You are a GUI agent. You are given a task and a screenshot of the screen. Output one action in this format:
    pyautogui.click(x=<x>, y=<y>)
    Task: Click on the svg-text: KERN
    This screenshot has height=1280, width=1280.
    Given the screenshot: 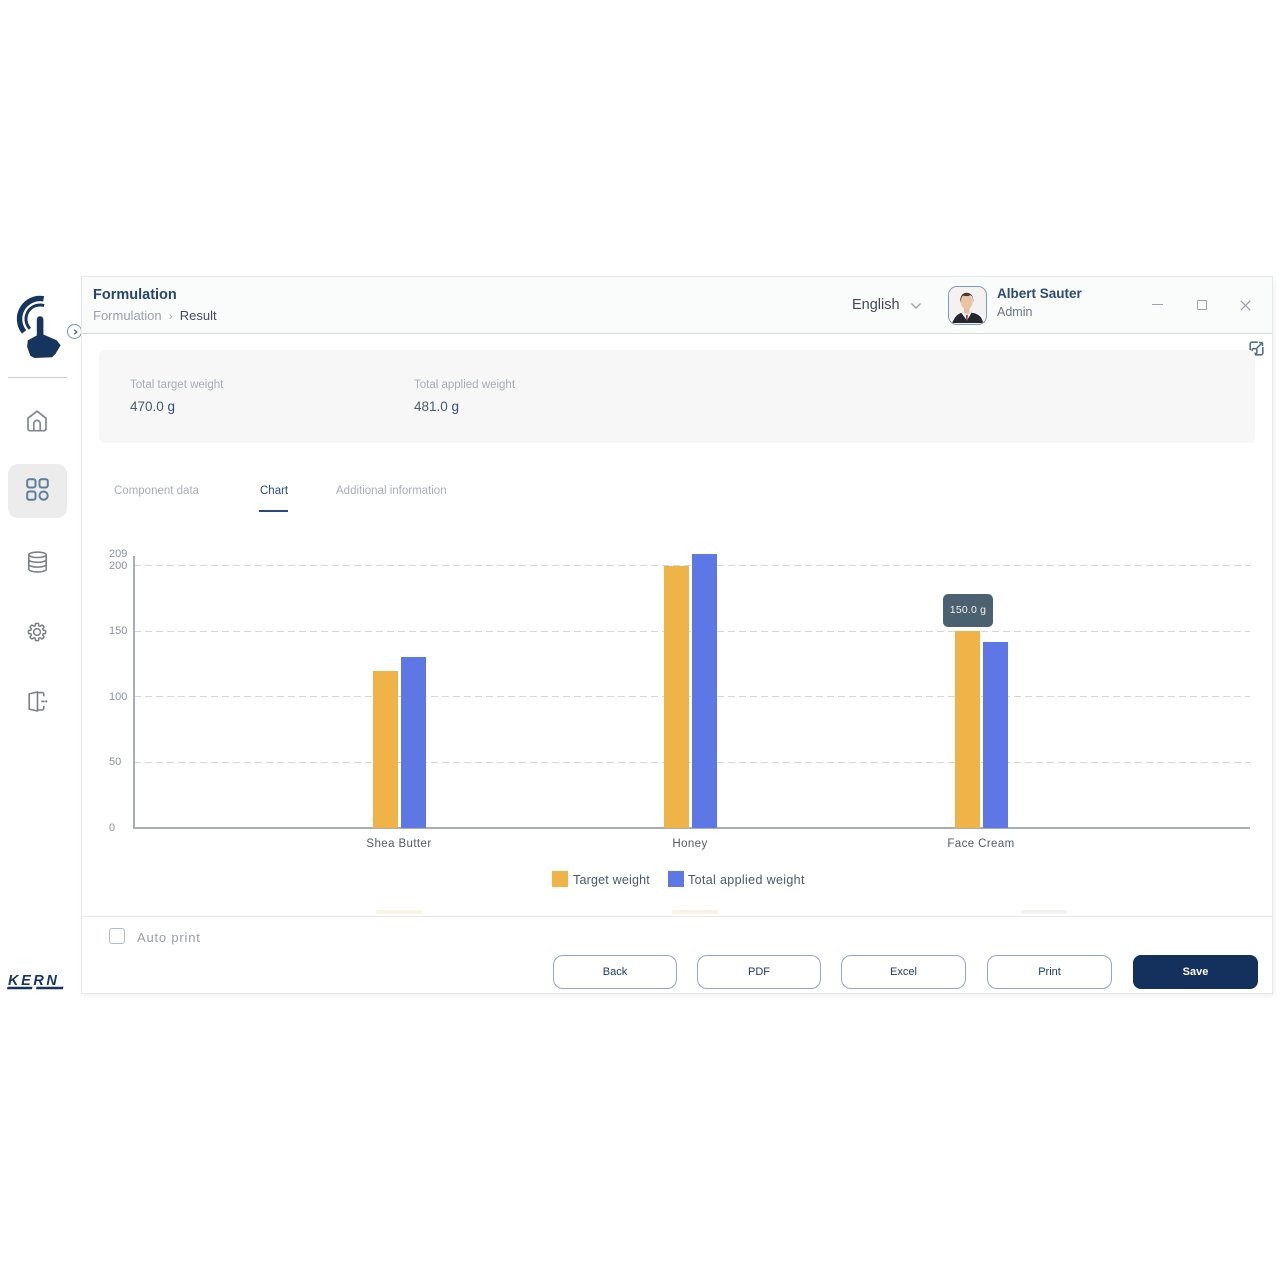 What is the action you would take?
    pyautogui.click(x=34, y=981)
    